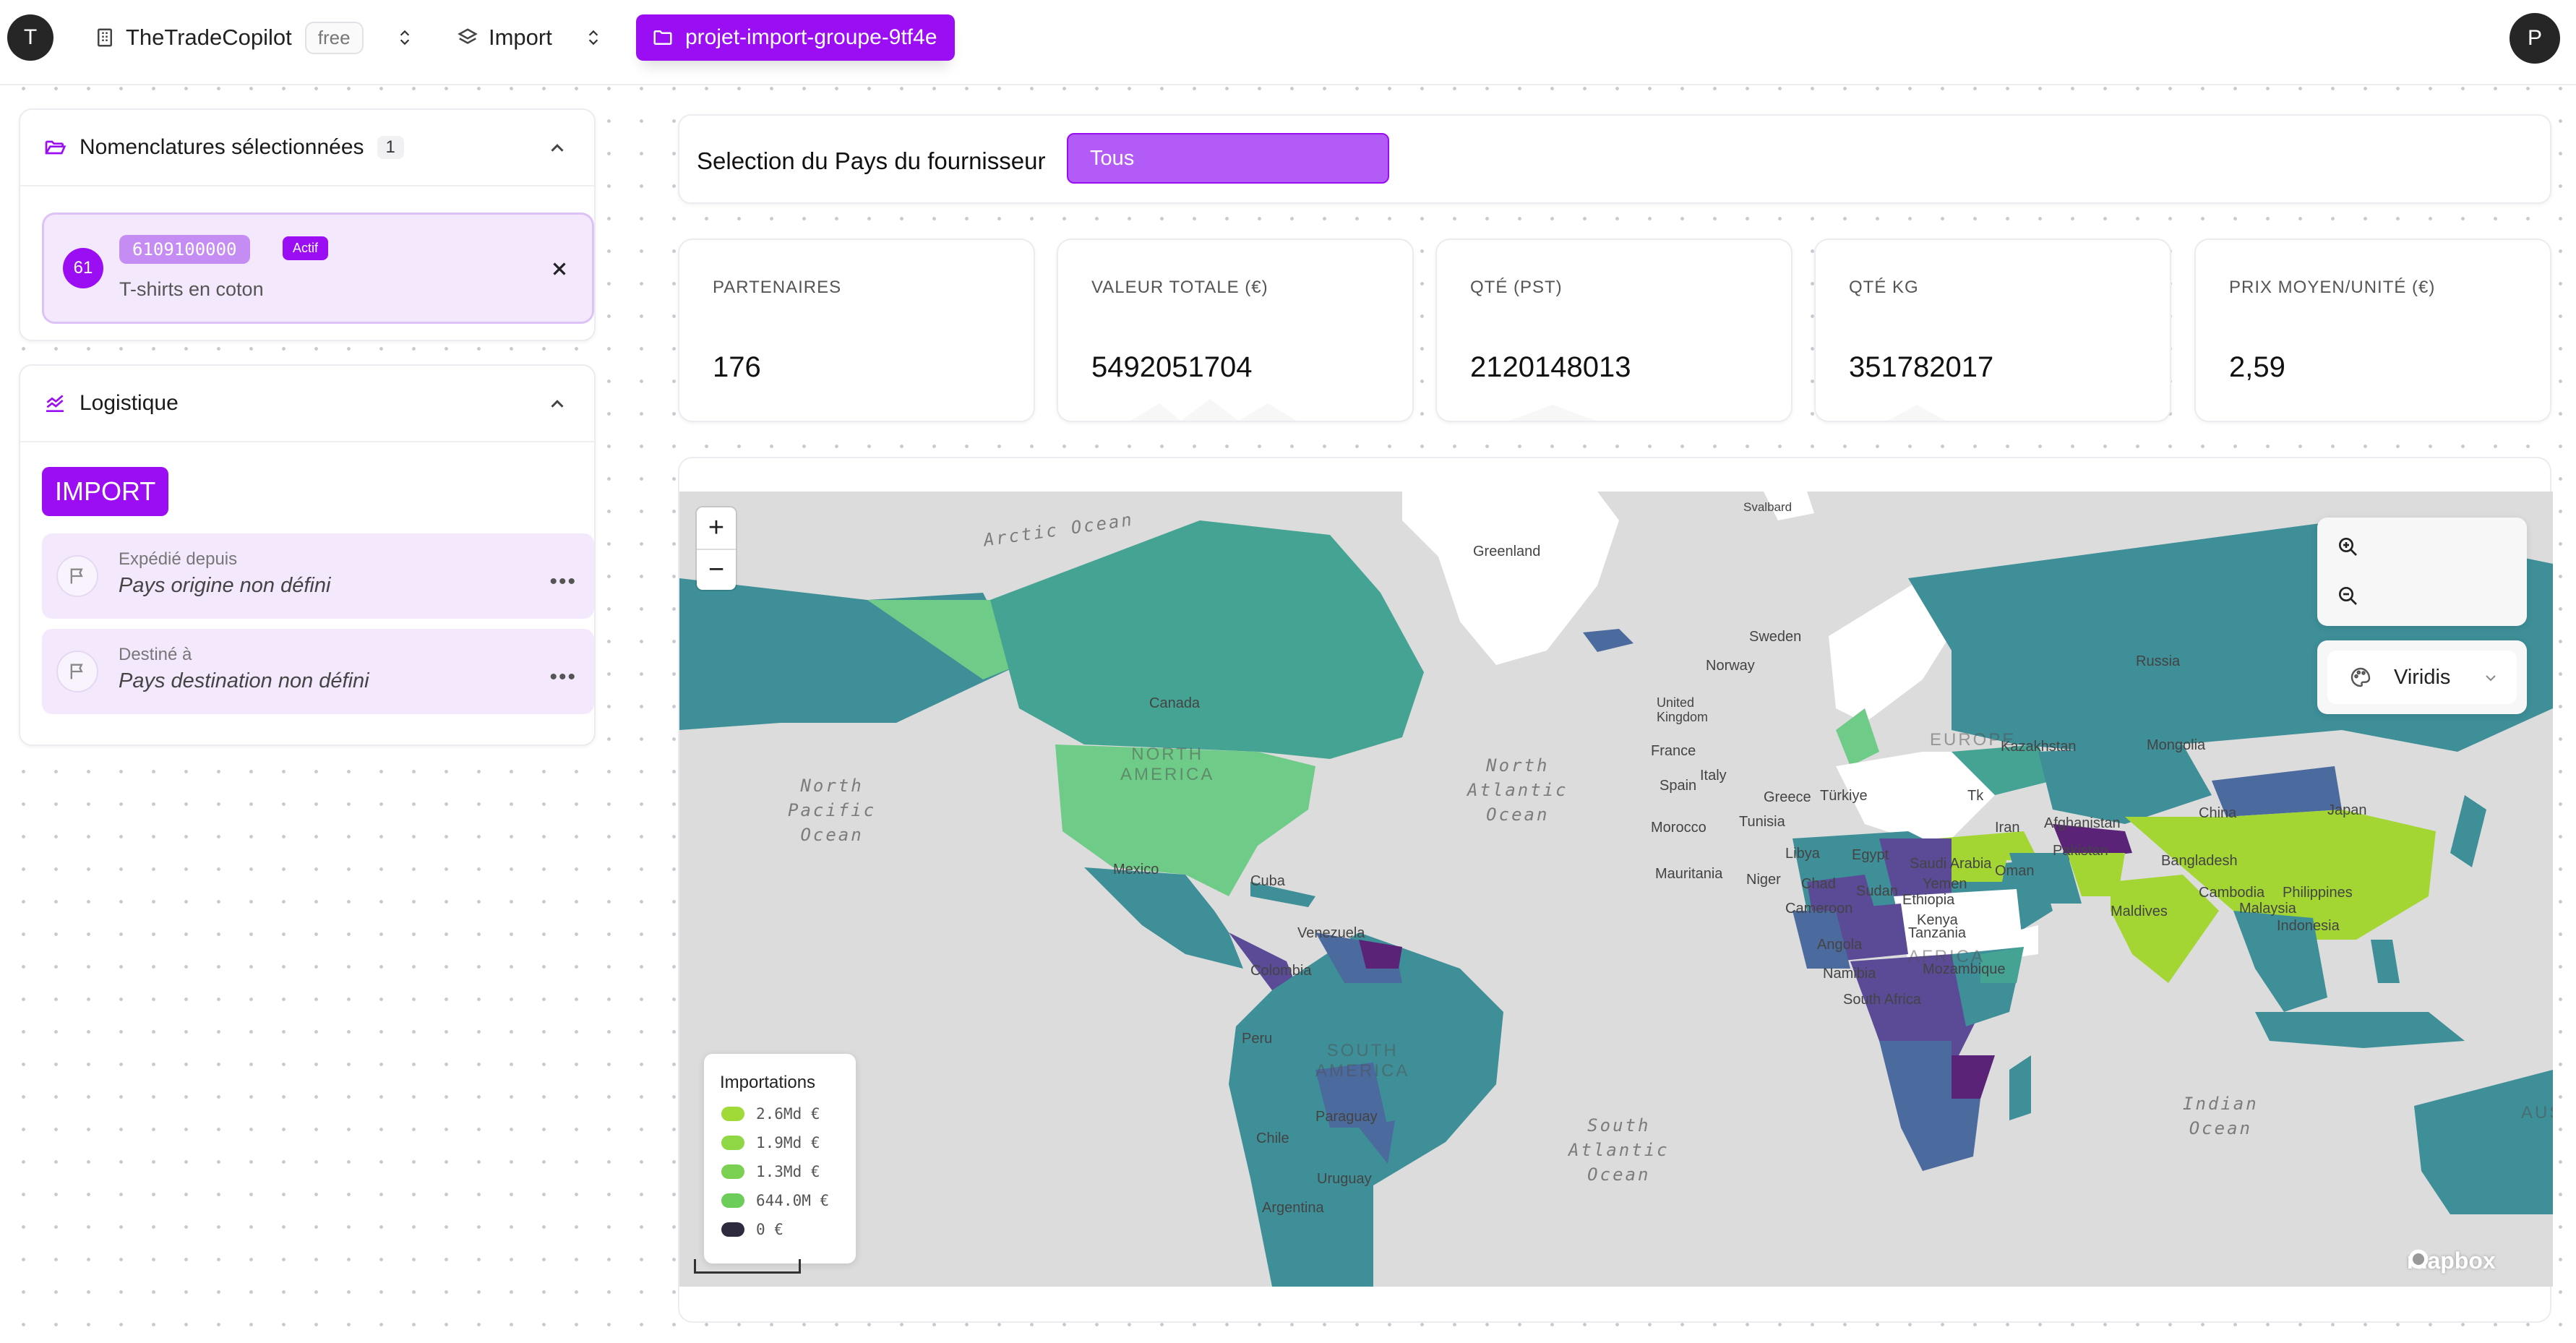  Describe the element at coordinates (1945, 884) in the screenshot. I see `place-label: Yemen` at that location.